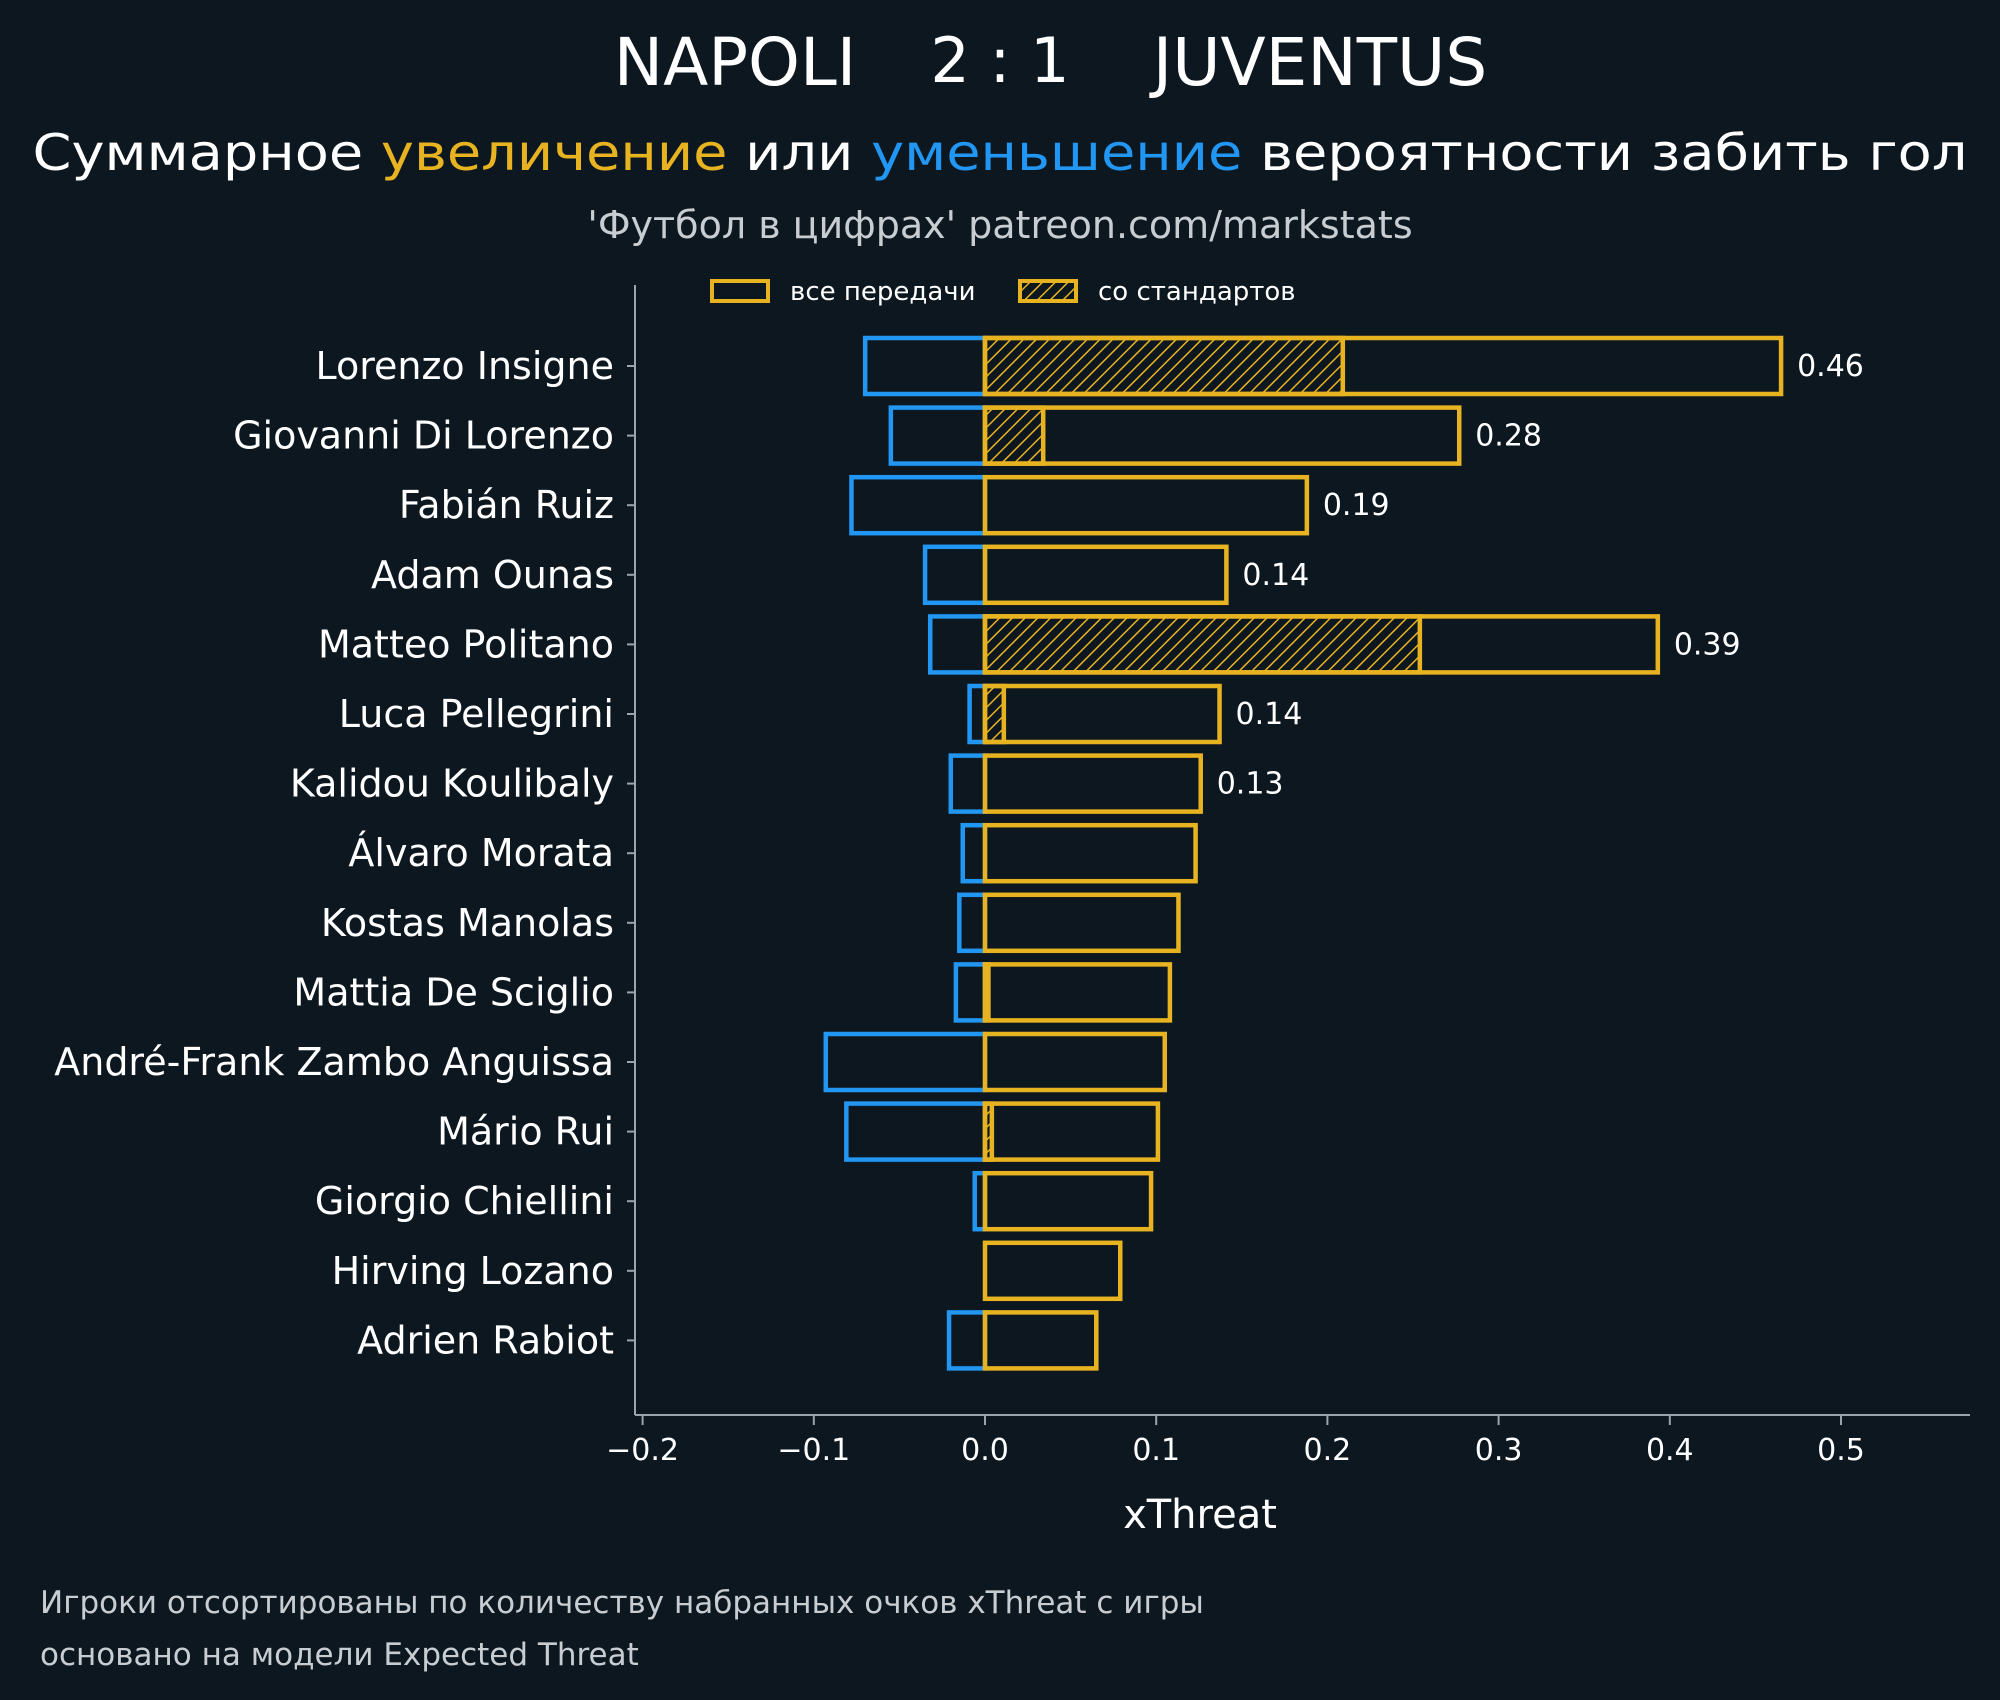  Describe the element at coordinates (467, 923) in the screenshot. I see `y-tick-label: Kostas Manolas` at that location.